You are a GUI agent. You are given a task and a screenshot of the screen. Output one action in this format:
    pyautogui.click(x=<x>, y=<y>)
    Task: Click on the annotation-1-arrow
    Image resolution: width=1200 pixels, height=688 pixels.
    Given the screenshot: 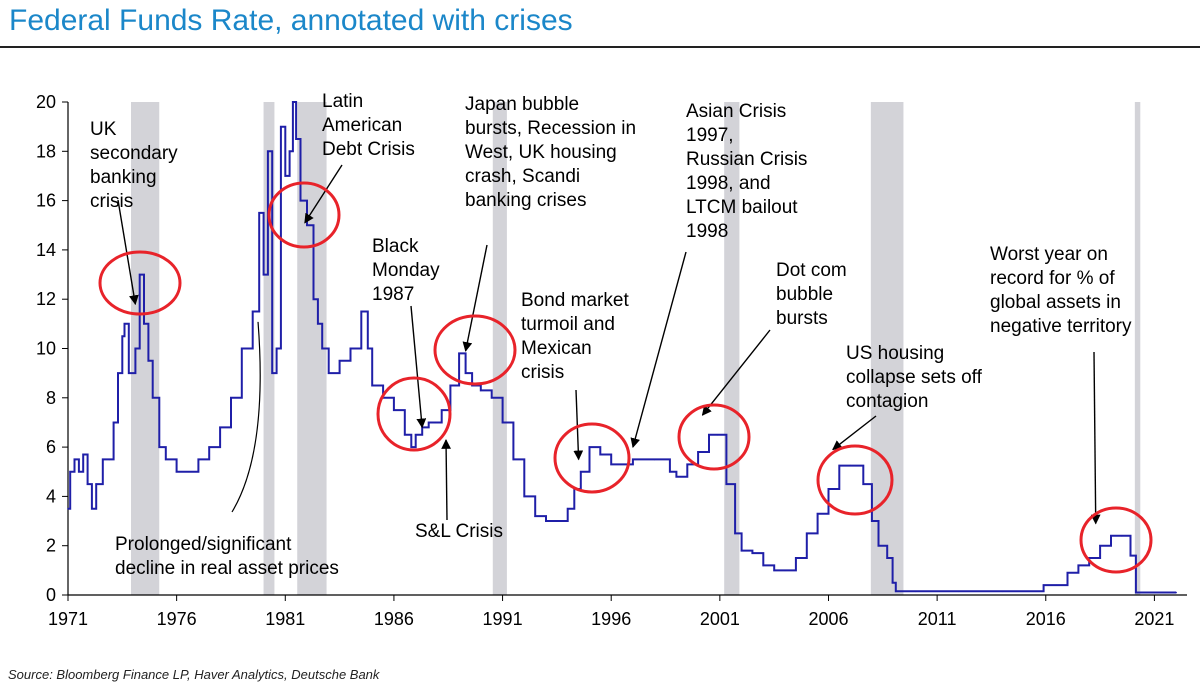 What is the action you would take?
    pyautogui.click(x=323, y=194)
    